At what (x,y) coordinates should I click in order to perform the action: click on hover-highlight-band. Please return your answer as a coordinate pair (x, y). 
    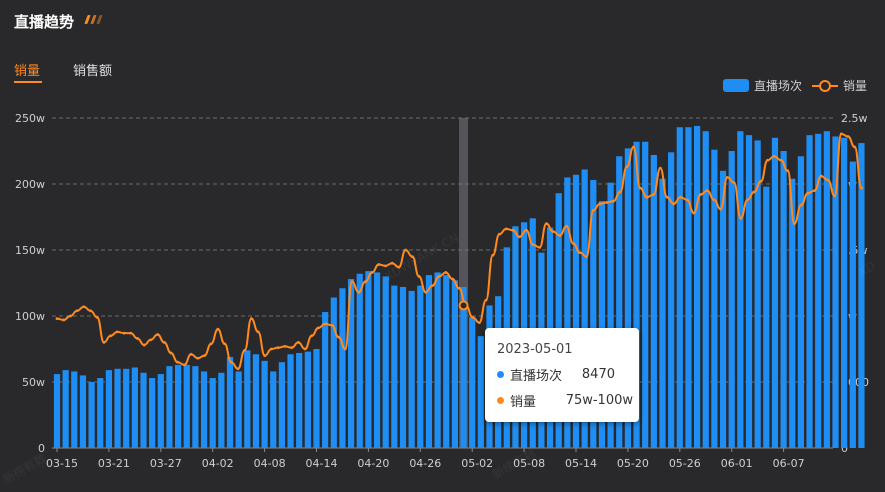
    Looking at the image, I should click on (464, 283).